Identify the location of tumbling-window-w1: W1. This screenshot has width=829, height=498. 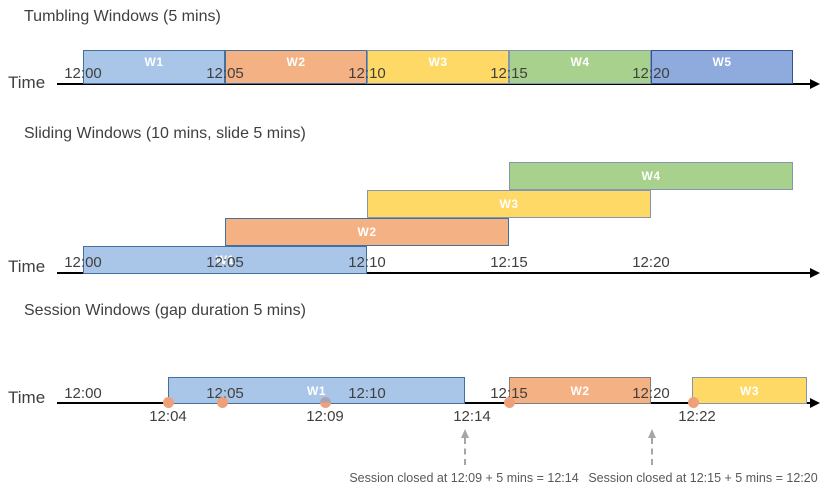
(154, 67).